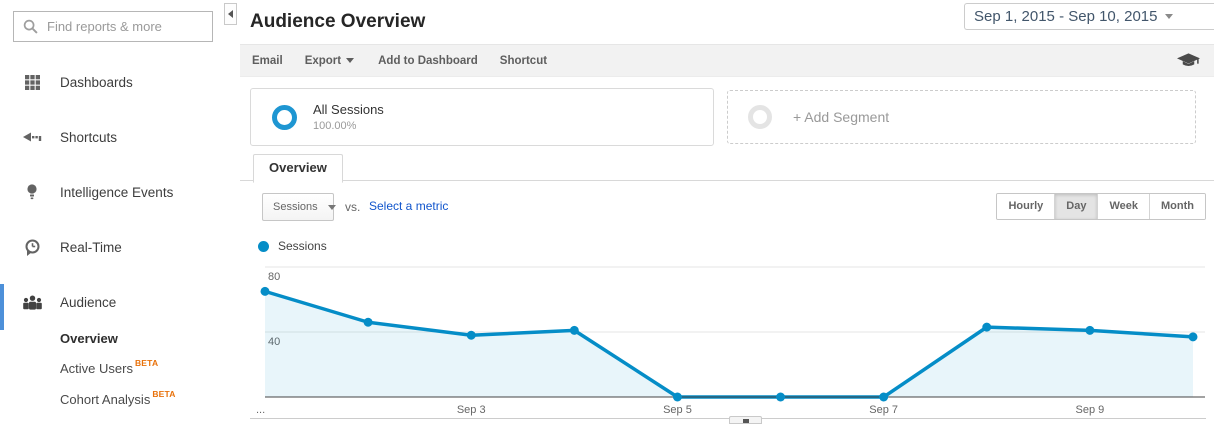 The width and height of the screenshot is (1214, 424). I want to click on legend-series-dot, so click(263, 246).